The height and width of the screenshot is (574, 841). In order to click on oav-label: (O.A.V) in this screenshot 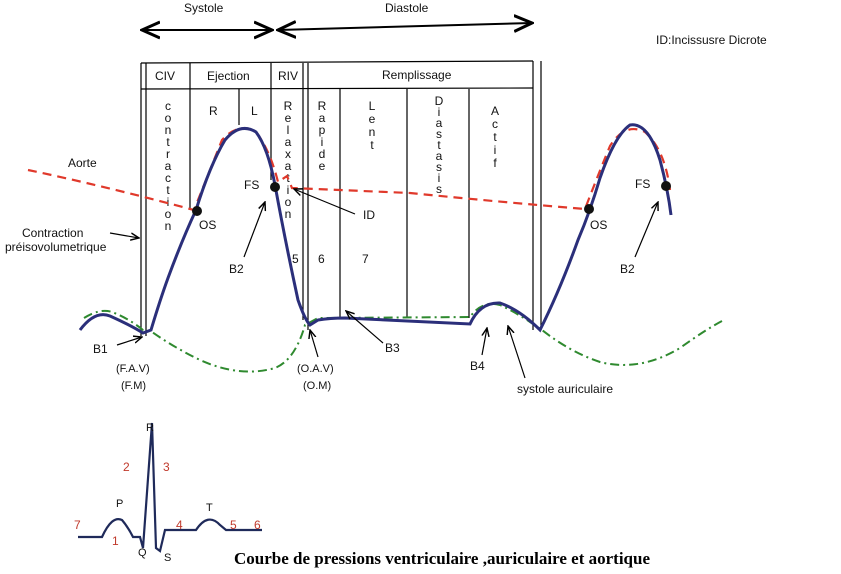, I will do `click(315, 369)`.